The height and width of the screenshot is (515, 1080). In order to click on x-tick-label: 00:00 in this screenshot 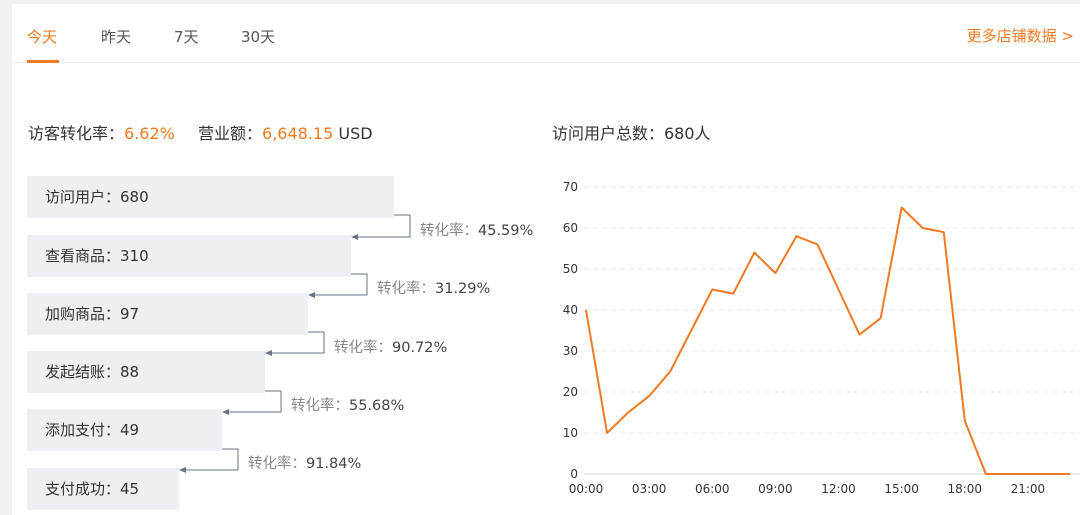, I will do `click(586, 489)`.